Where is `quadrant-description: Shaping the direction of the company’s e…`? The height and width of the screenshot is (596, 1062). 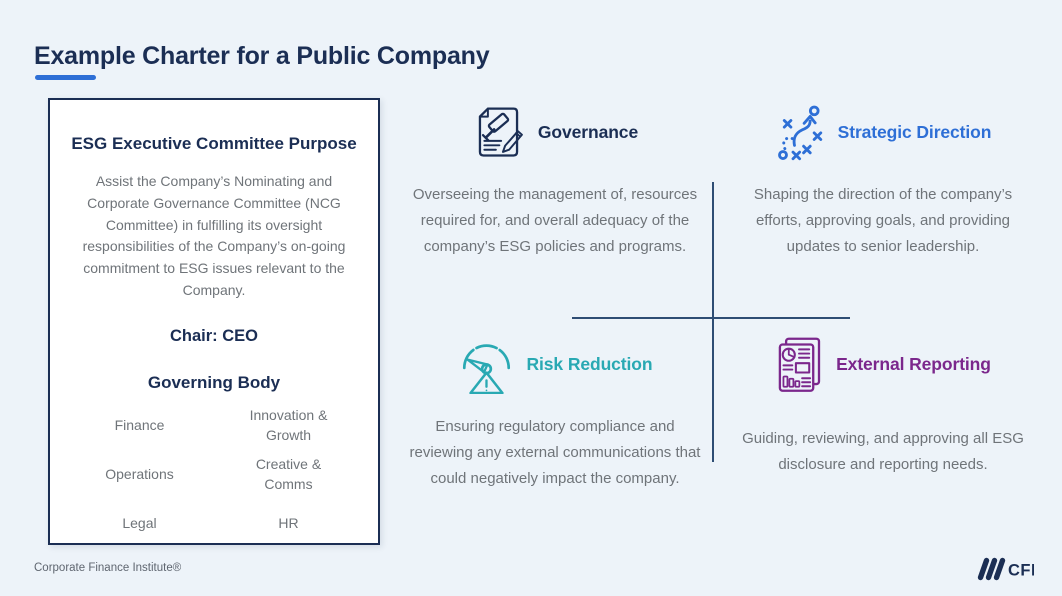
quadrant-description: Shaping the direction of the company’s e… is located at coordinates (883, 220).